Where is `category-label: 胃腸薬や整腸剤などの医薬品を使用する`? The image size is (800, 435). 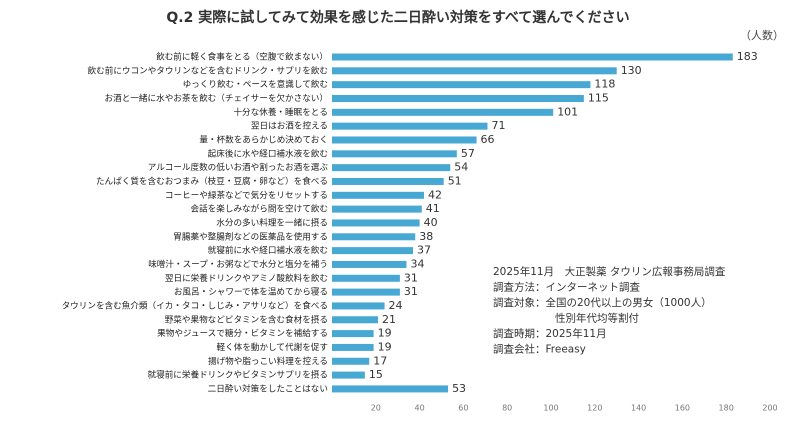
category-label: 胃腸薬や整腸剤などの医薬品を使用する is located at coordinates (250, 236).